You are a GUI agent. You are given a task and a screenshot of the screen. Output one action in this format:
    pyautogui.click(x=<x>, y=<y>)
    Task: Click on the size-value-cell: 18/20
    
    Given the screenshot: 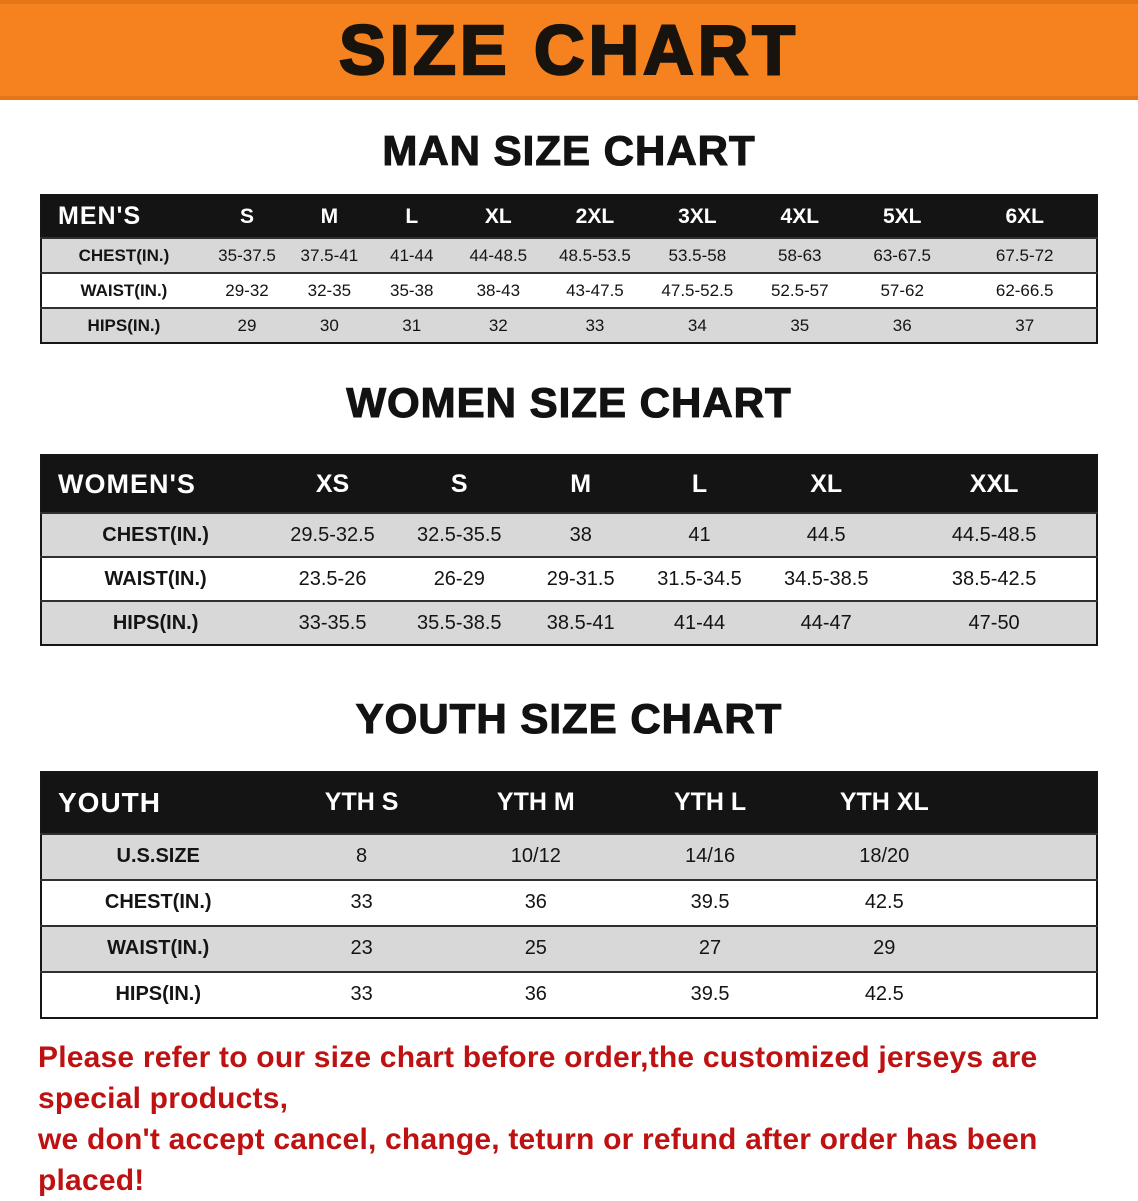 What is the action you would take?
    pyautogui.click(x=884, y=856)
    